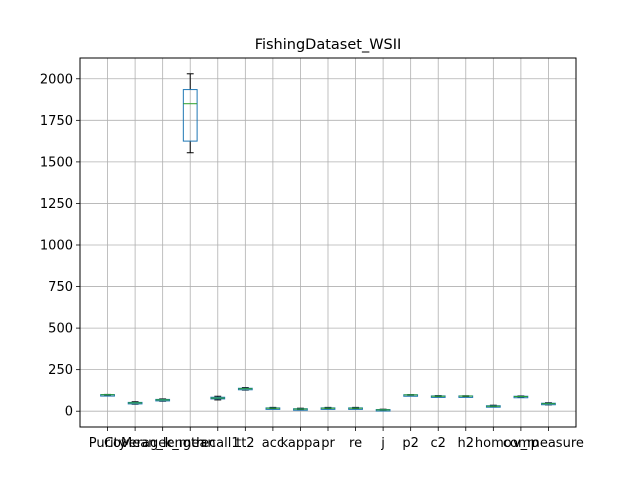 This screenshot has width=640, height=480. What do you see at coordinates (245, 389) in the screenshot?
I see `box-tt2` at bounding box center [245, 389].